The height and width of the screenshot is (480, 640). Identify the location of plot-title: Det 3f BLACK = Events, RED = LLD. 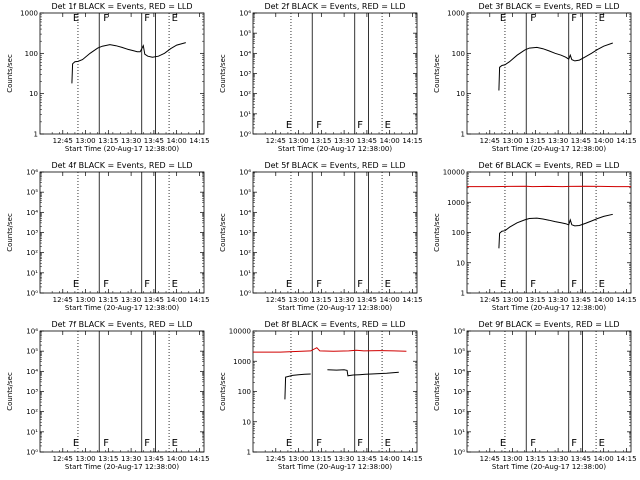
(548, 6).